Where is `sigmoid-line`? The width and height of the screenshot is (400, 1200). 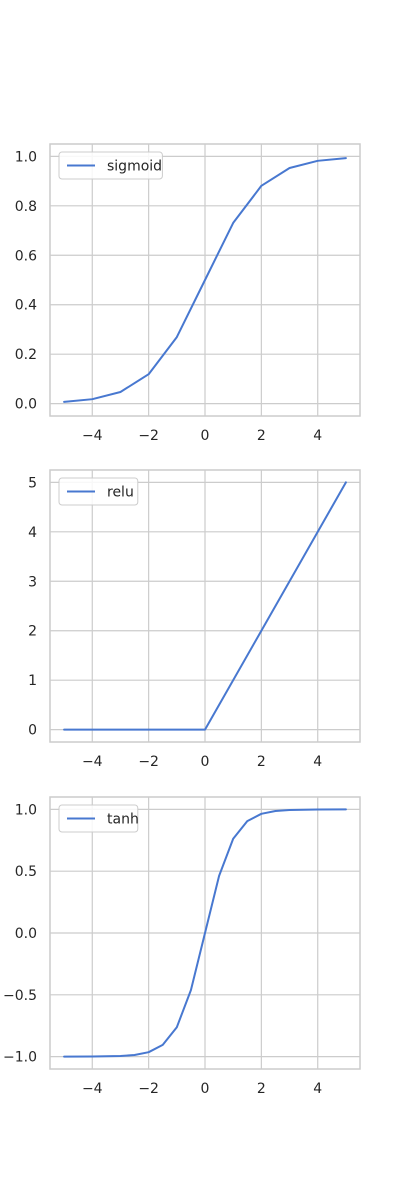
sigmoid-line is located at coordinates (205, 280).